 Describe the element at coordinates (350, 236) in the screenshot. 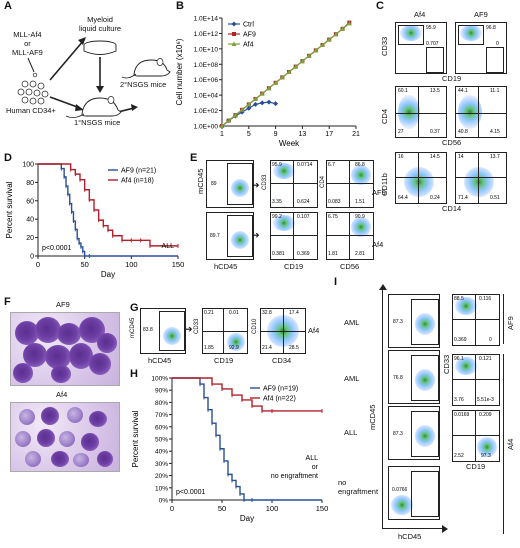

I see `flow-e-af4-cd4: 6.75 90.9 1.81 2.81` at that location.